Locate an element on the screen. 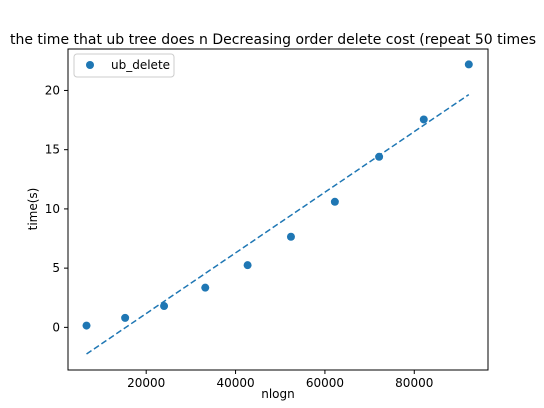  y-tick-label: 10 is located at coordinates (52, 209).